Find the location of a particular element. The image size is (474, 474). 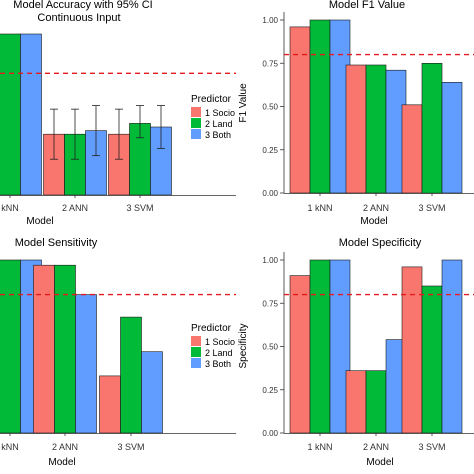

y-axis-label: Specificity is located at coordinates (243, 345).